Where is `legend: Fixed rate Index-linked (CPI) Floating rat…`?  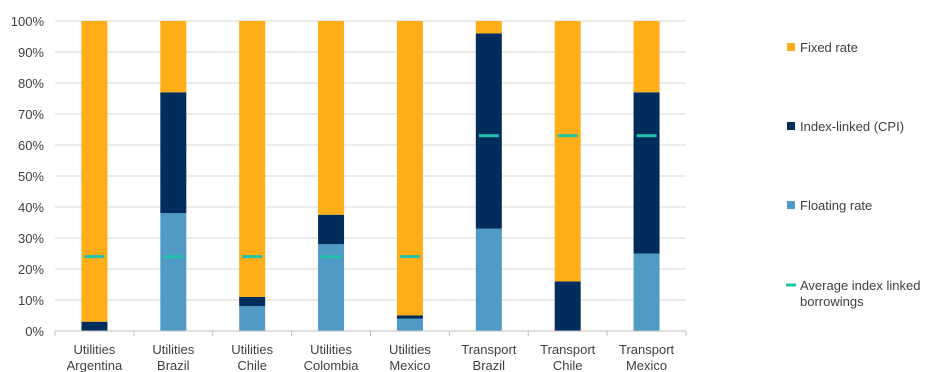
legend: Fixed rate Index-linked (CPI) Floating rat… is located at coordinates (853, 174).